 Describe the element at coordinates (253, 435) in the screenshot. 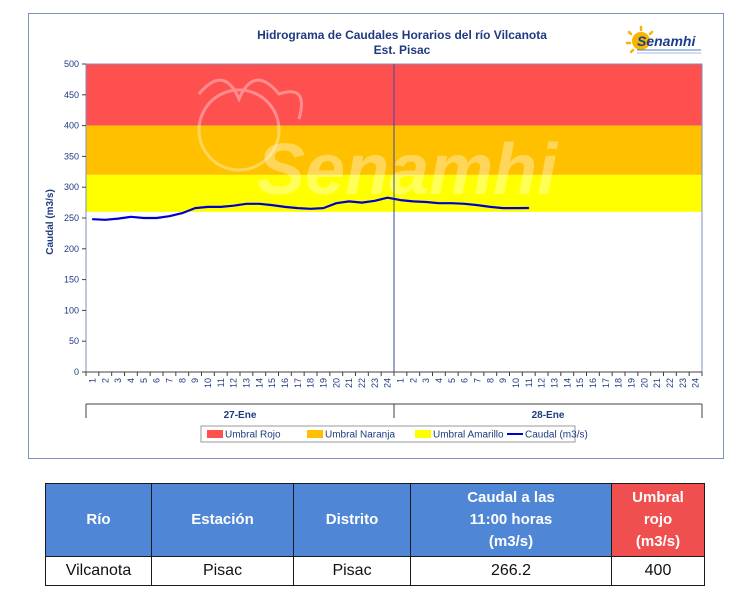

I see `legend-label: Umbral Rojo` at that location.